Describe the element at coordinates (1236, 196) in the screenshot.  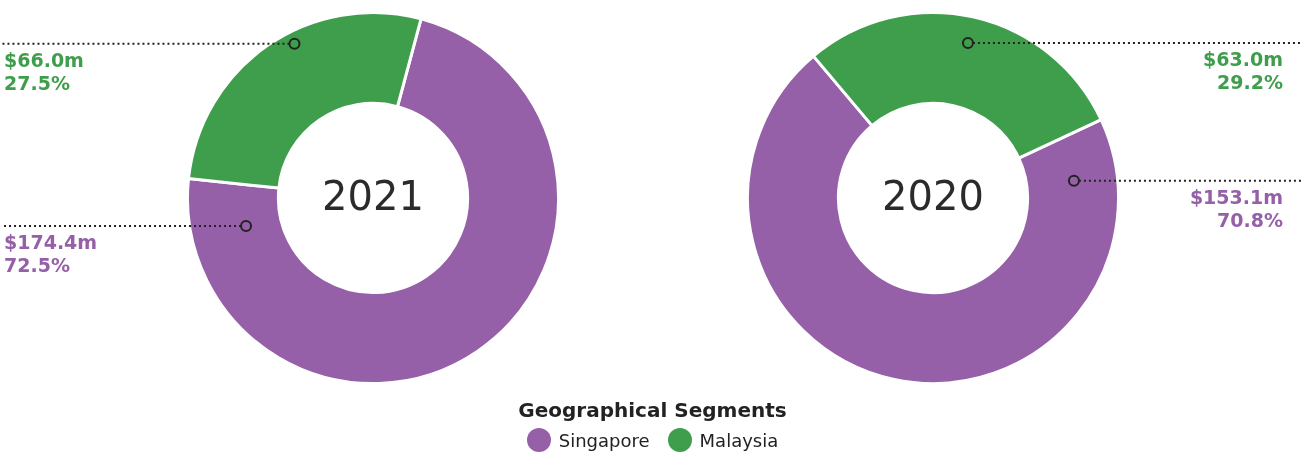
I see `text: $153.1m` at that location.